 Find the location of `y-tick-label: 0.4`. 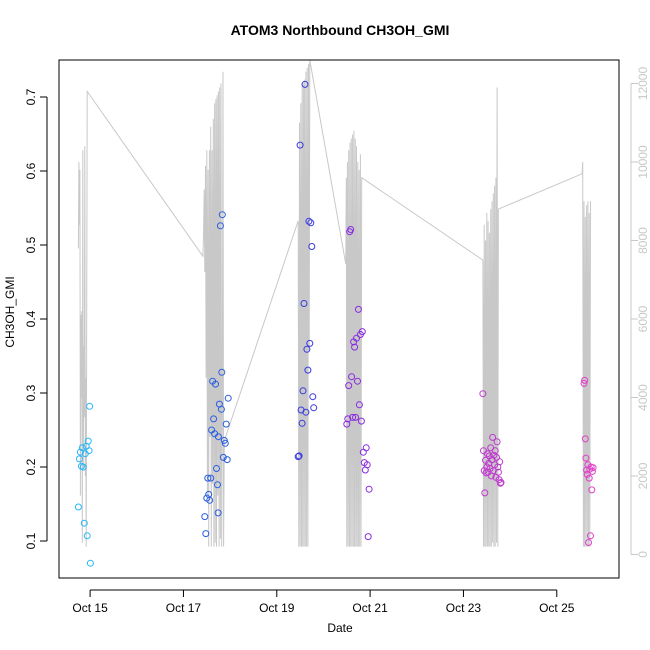

y-tick-label: 0.4 is located at coordinates (31, 318).